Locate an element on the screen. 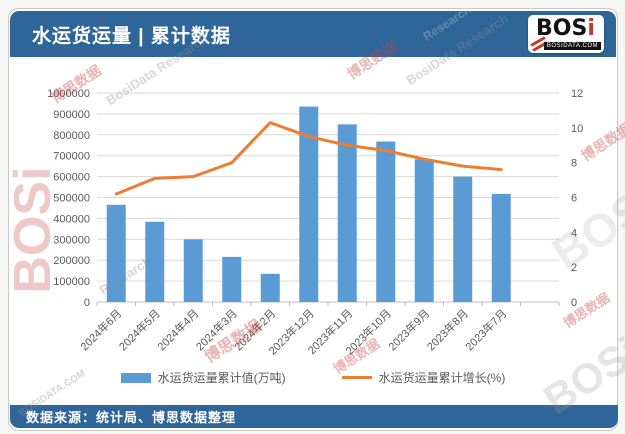 Image resolution: width=625 pixels, height=434 pixels. bar-series-label: 水运货运量累计值(万吨) is located at coordinates (221, 378).